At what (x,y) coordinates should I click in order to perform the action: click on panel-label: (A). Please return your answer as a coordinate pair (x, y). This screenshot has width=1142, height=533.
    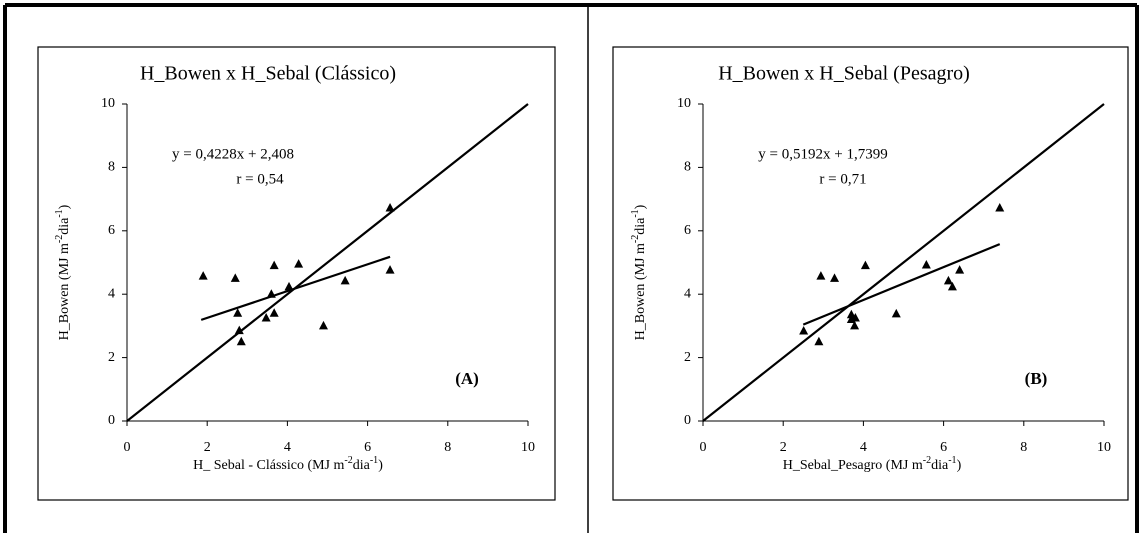
    Looking at the image, I should click on (467, 378).